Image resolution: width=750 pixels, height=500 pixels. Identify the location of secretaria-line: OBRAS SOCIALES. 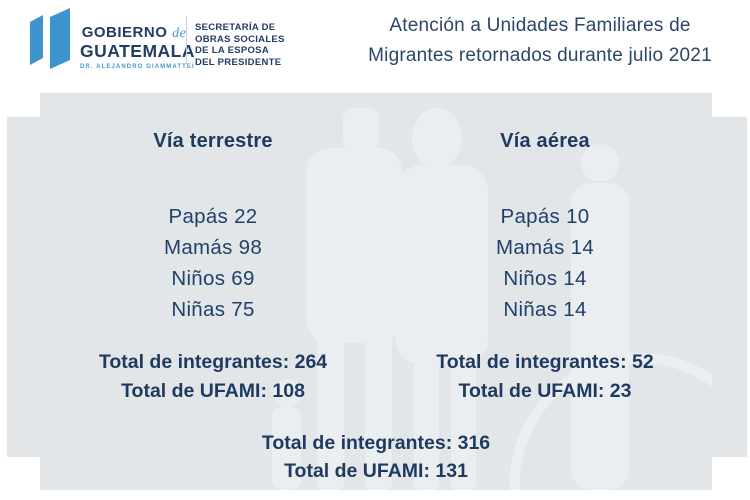
(240, 39).